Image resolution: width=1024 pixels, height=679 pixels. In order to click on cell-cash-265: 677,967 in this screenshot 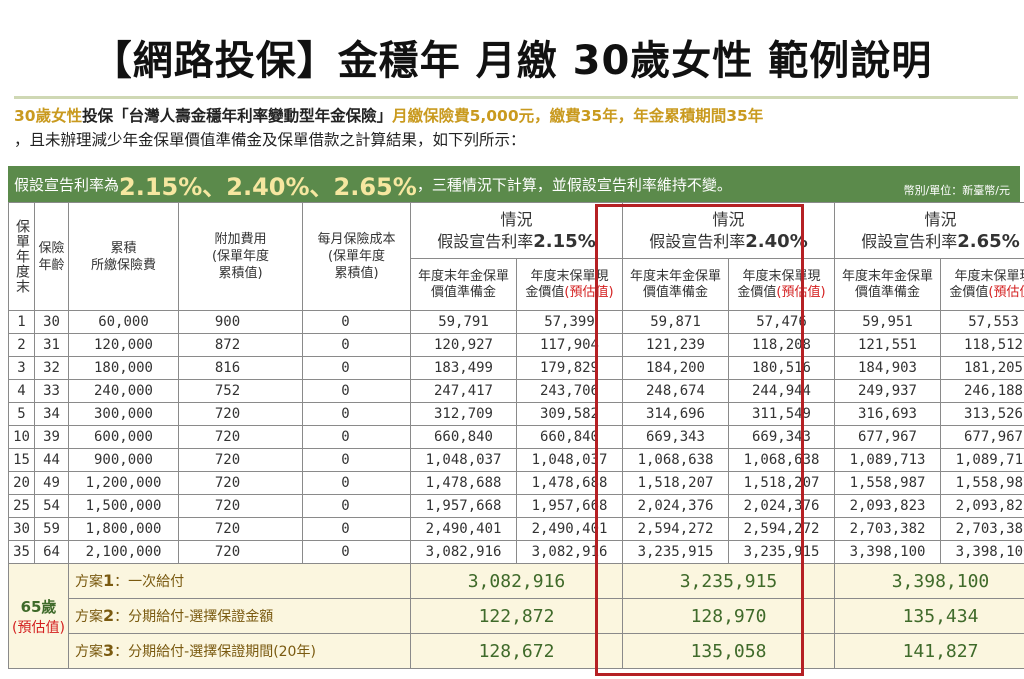, I will do `click(982, 437)`.